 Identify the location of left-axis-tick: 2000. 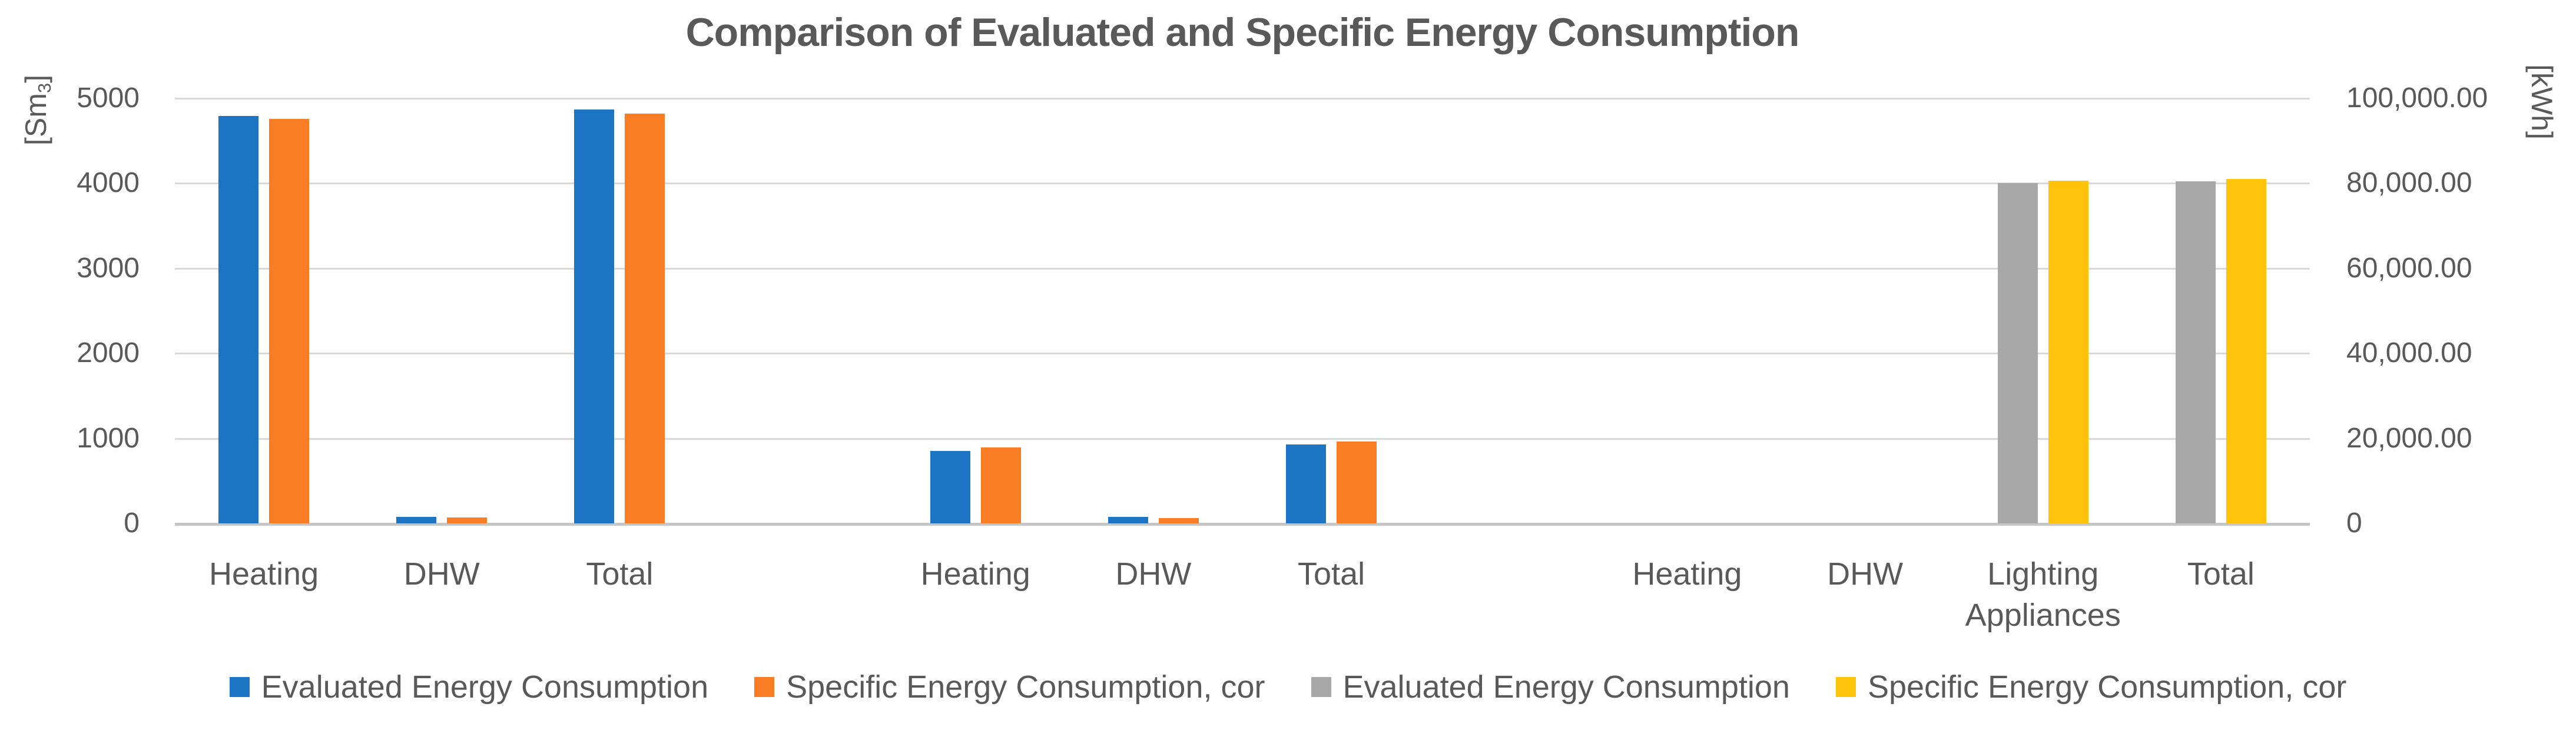
(108, 353).